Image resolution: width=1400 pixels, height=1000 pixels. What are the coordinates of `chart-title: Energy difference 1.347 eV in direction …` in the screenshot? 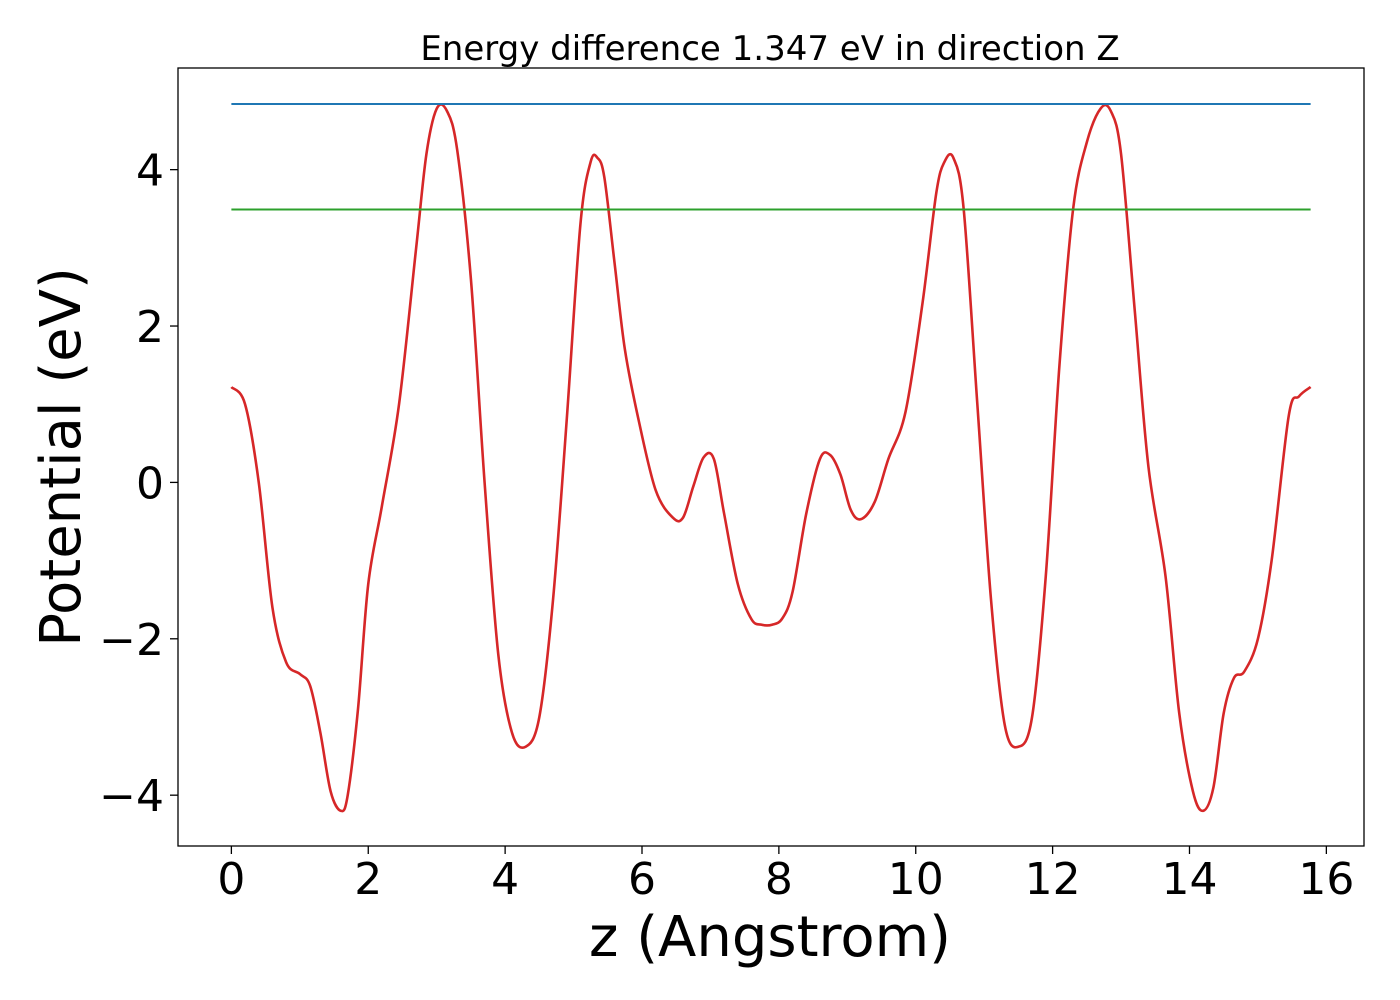 It's located at (769, 49).